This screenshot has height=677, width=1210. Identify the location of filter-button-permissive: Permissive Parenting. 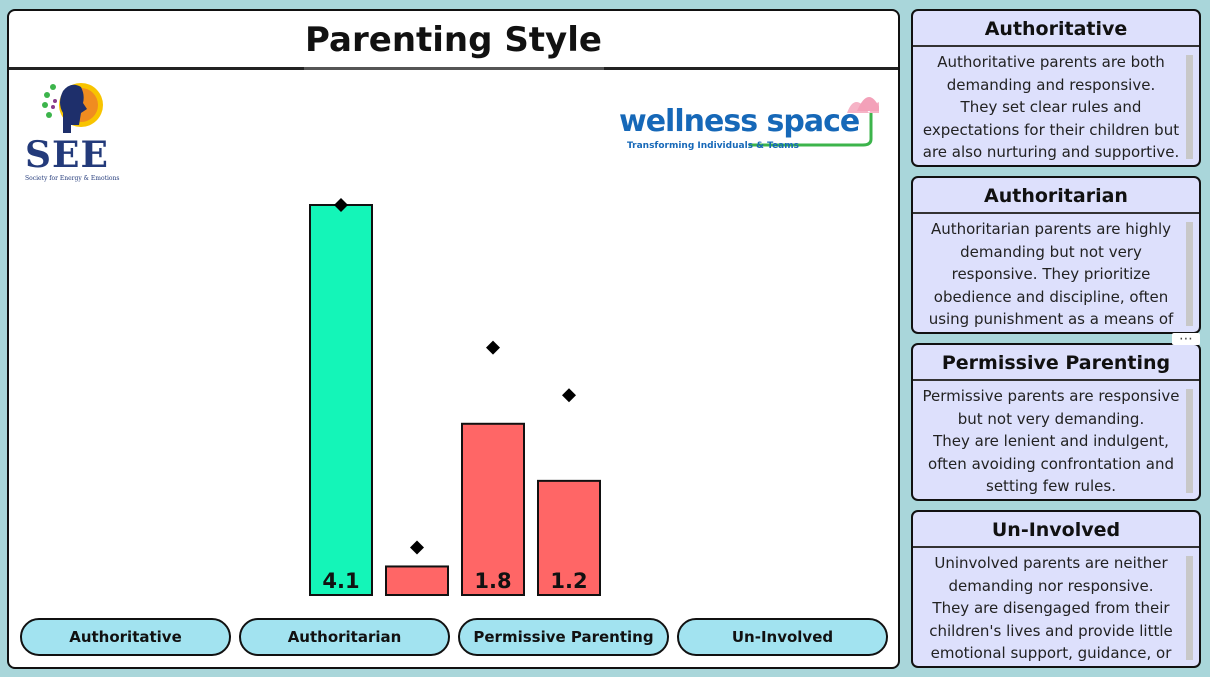
(563, 637).